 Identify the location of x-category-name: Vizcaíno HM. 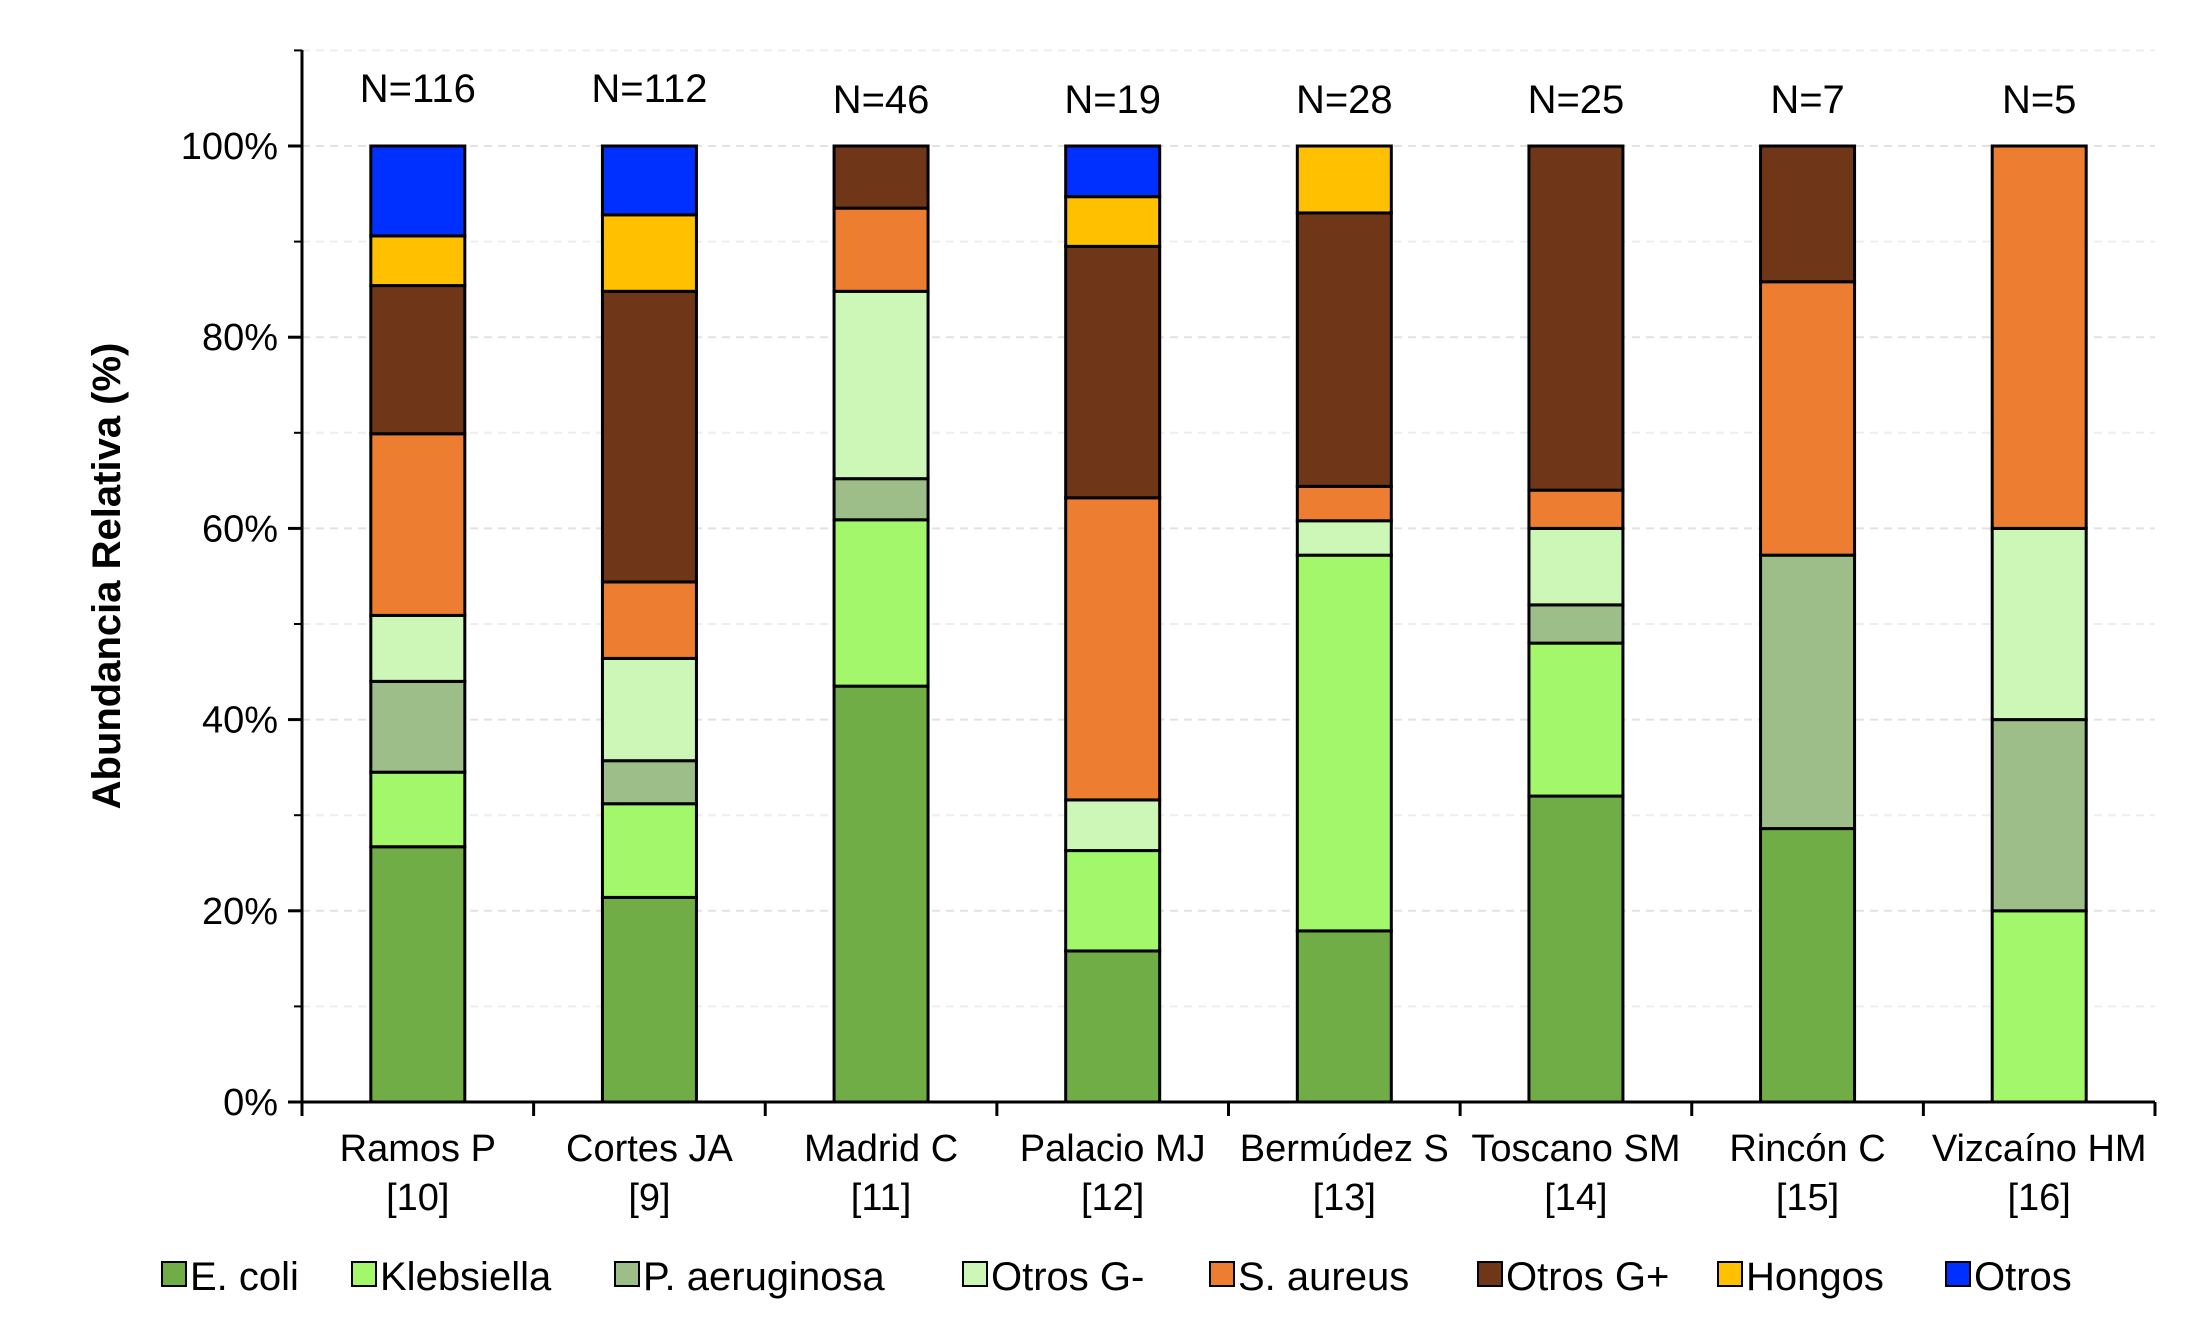
(2039, 1149).